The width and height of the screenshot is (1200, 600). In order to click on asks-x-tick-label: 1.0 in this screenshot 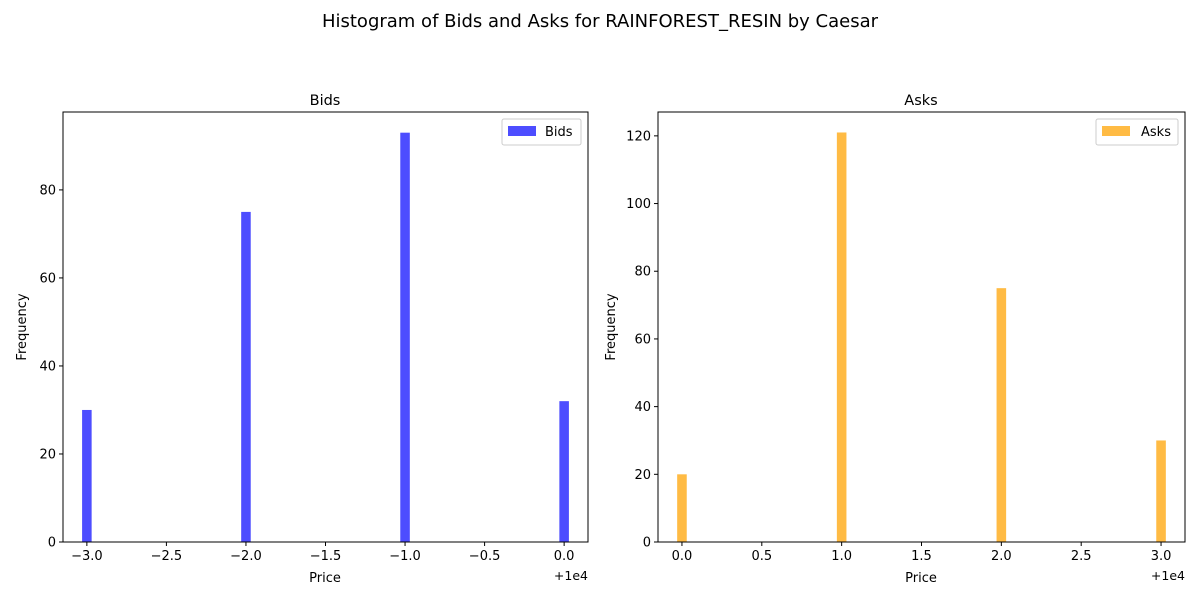, I will do `click(841, 556)`.